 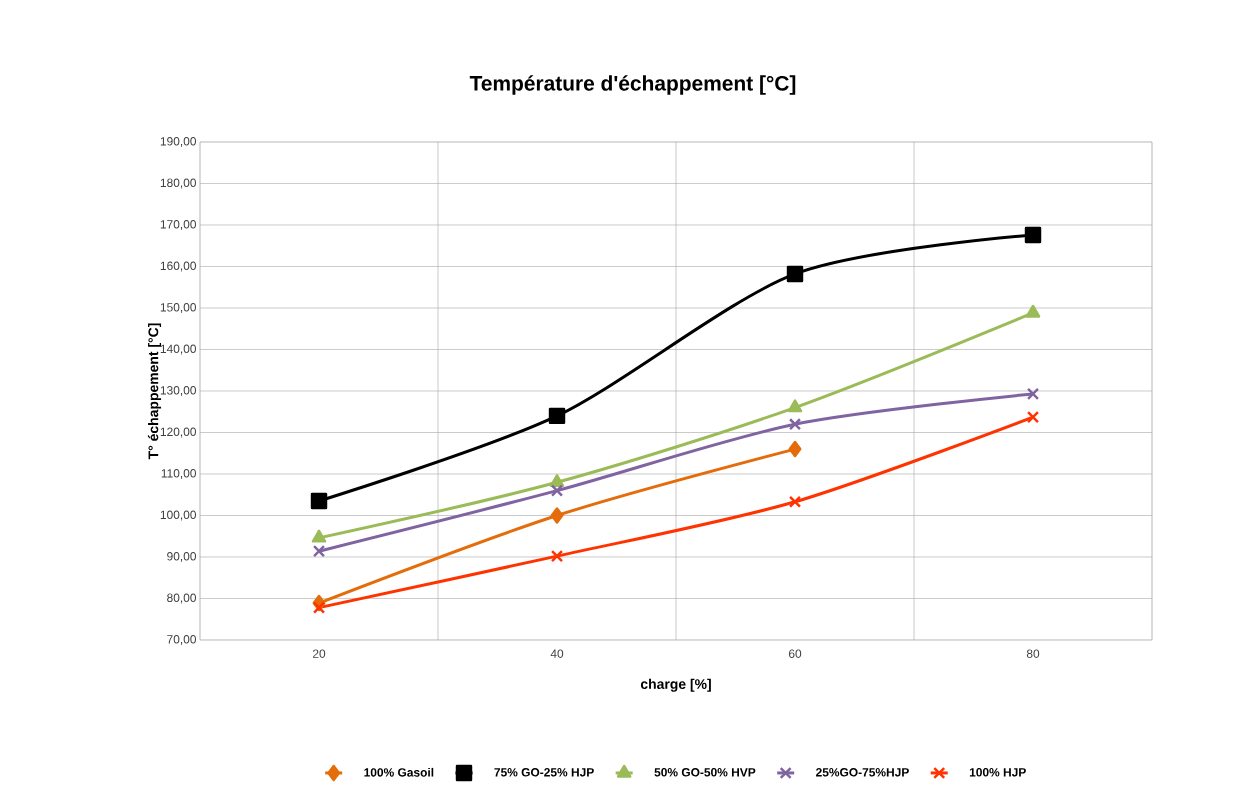 I want to click on y-tick-label: 130,00, so click(x=178, y=391).